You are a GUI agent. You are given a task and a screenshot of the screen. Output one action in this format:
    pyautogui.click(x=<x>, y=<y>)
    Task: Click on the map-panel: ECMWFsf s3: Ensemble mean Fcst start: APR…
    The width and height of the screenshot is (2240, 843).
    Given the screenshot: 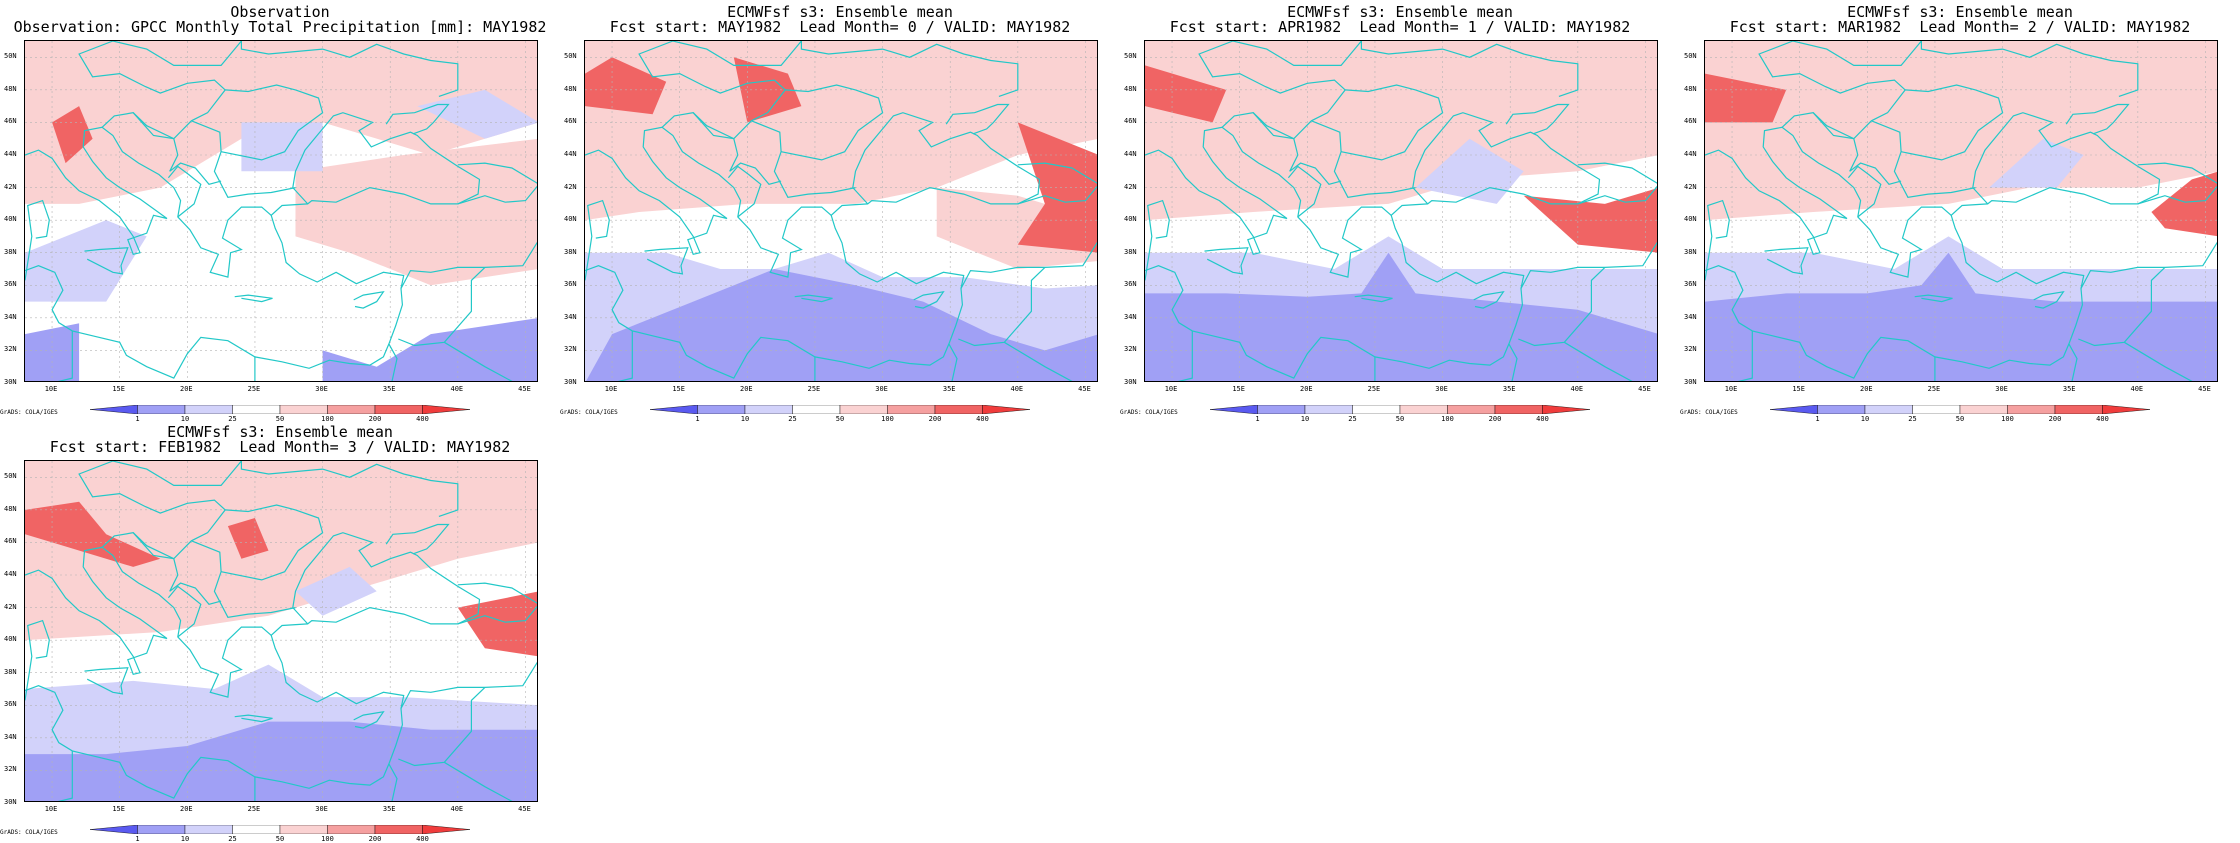 What is the action you would take?
    pyautogui.click(x=1400, y=211)
    